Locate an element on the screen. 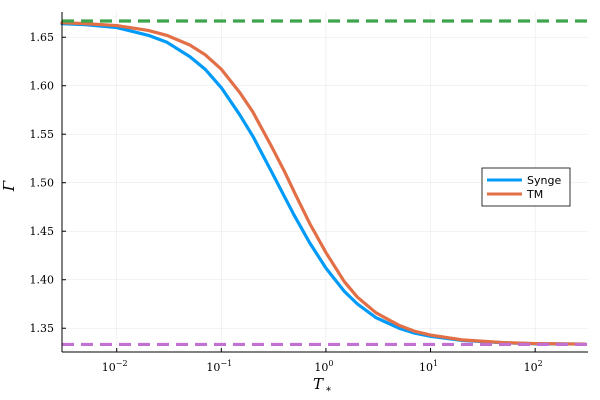  x-tick-label: 10⁰ is located at coordinates (323, 366).